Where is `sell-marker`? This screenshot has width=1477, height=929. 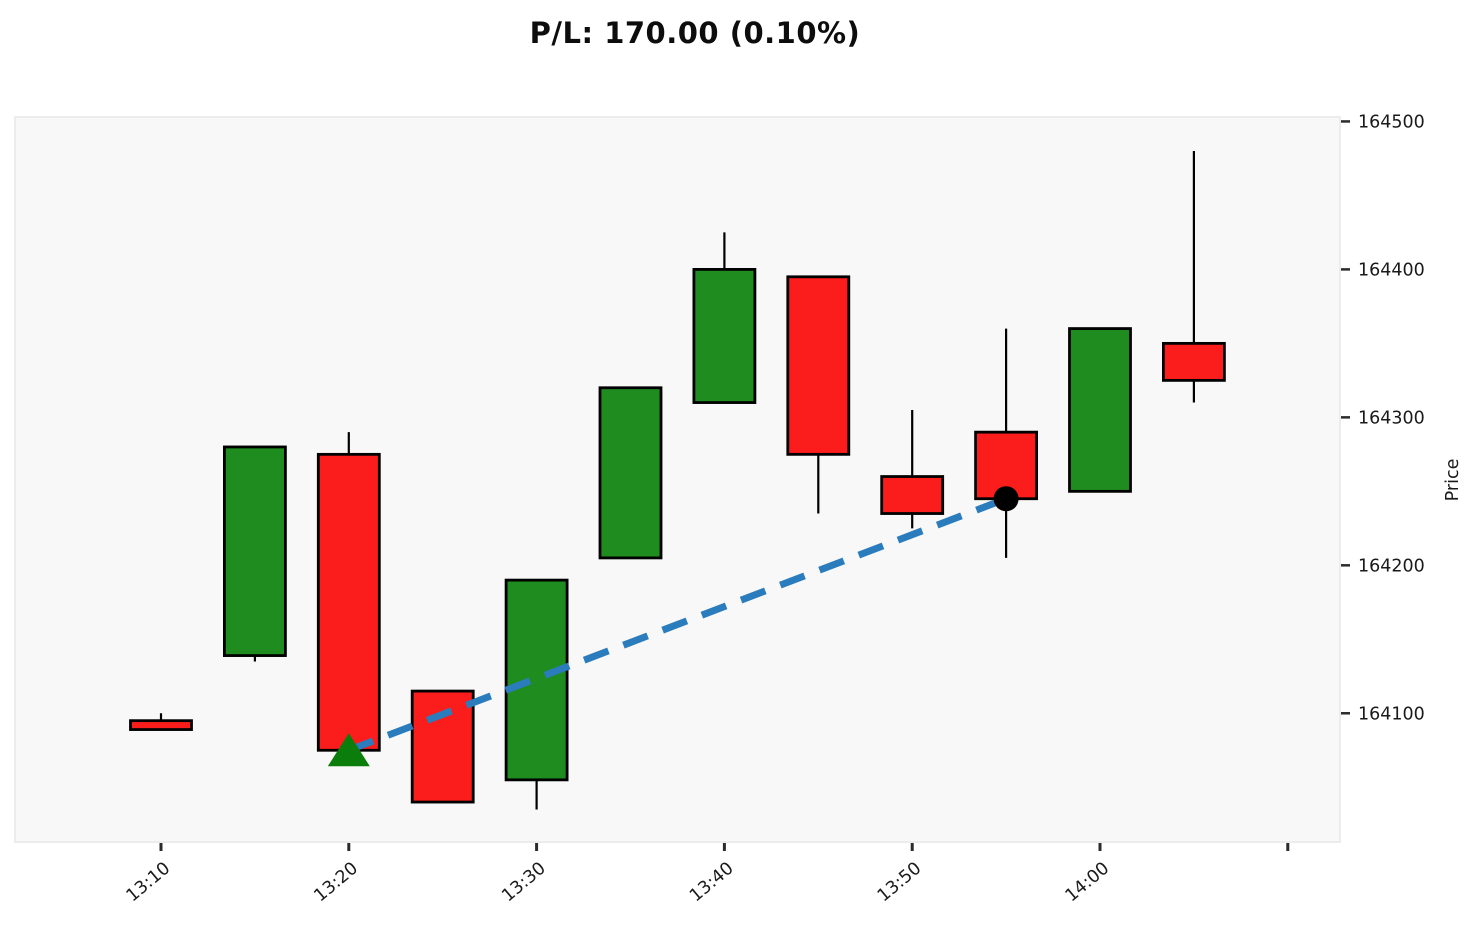 sell-marker is located at coordinates (1006, 499).